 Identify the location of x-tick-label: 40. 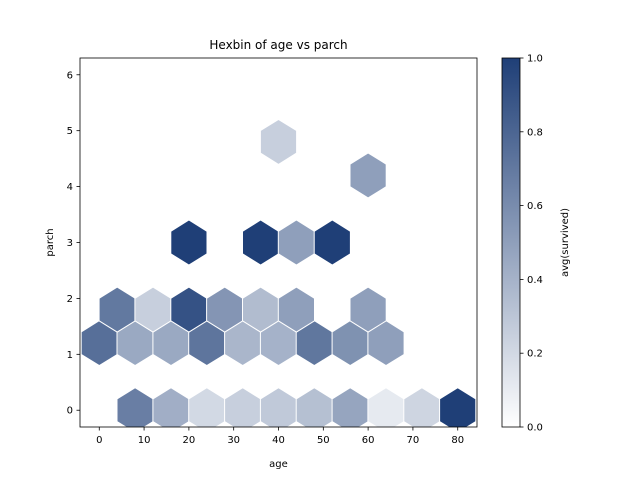
(278, 440).